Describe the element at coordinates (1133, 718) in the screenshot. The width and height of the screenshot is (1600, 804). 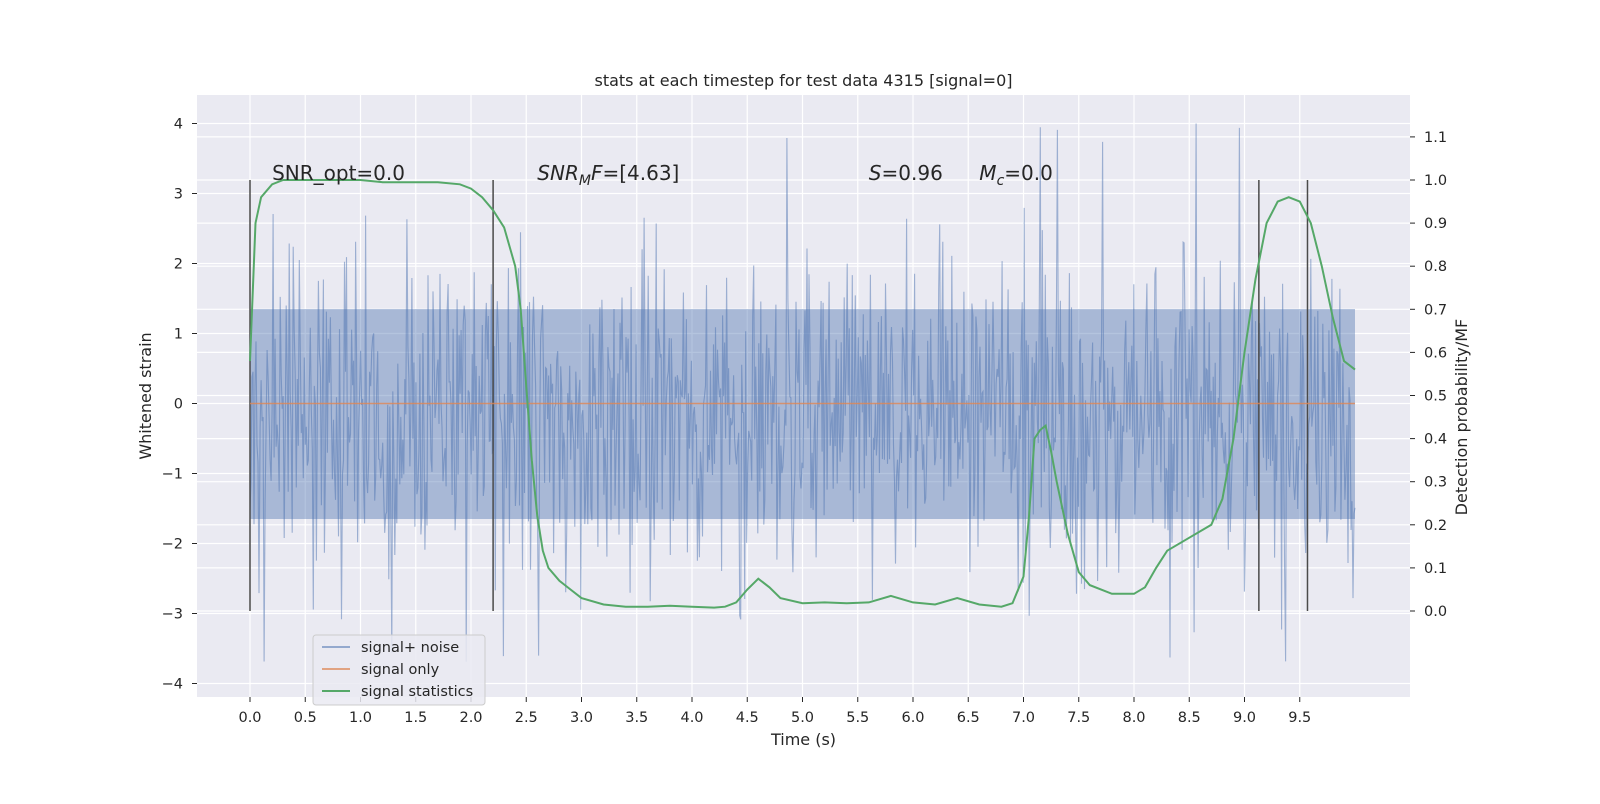
I see `x-tick-label: 8.0` at that location.